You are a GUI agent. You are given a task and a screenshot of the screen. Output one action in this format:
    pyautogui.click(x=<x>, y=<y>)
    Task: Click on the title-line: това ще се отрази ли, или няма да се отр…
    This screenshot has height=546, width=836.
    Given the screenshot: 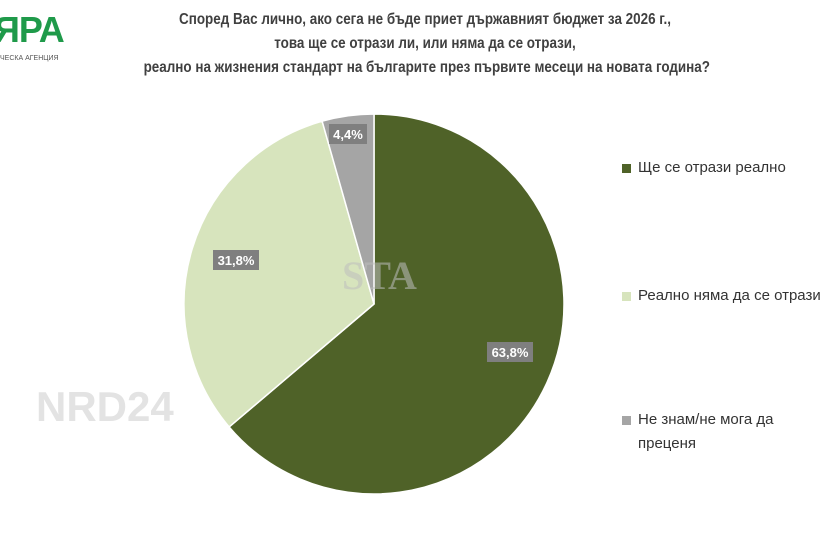 What is the action you would take?
    pyautogui.click(x=425, y=43)
    